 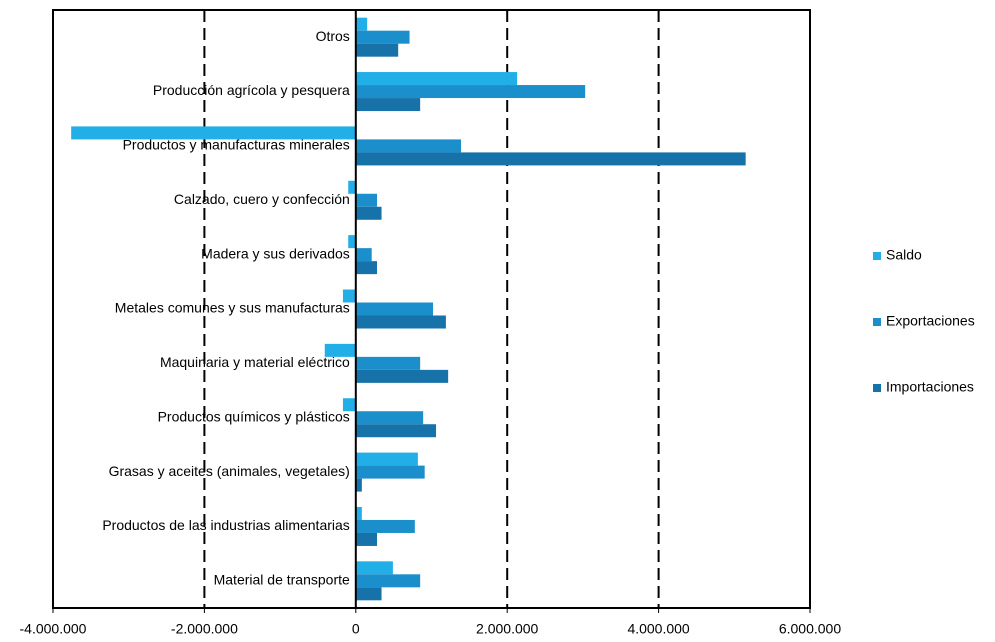 I want to click on x-tick-label: 0, so click(x=356, y=629).